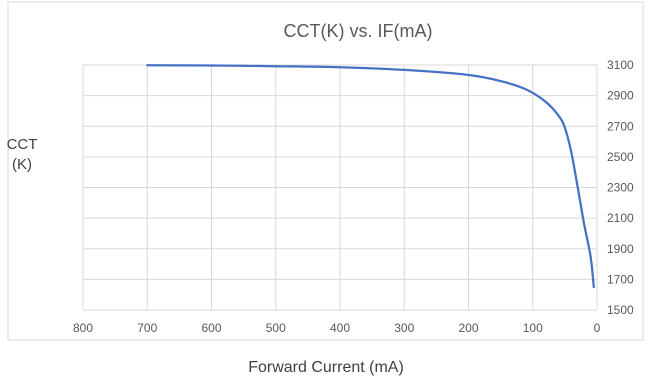 The image size is (652, 386). Describe the element at coordinates (404, 328) in the screenshot. I see `x-tick-label: 300` at that location.